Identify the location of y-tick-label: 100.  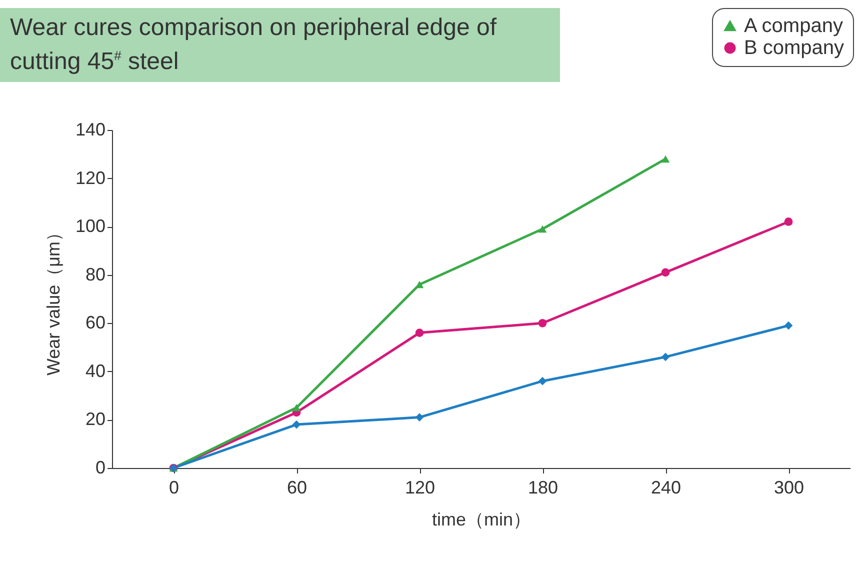
(90, 226).